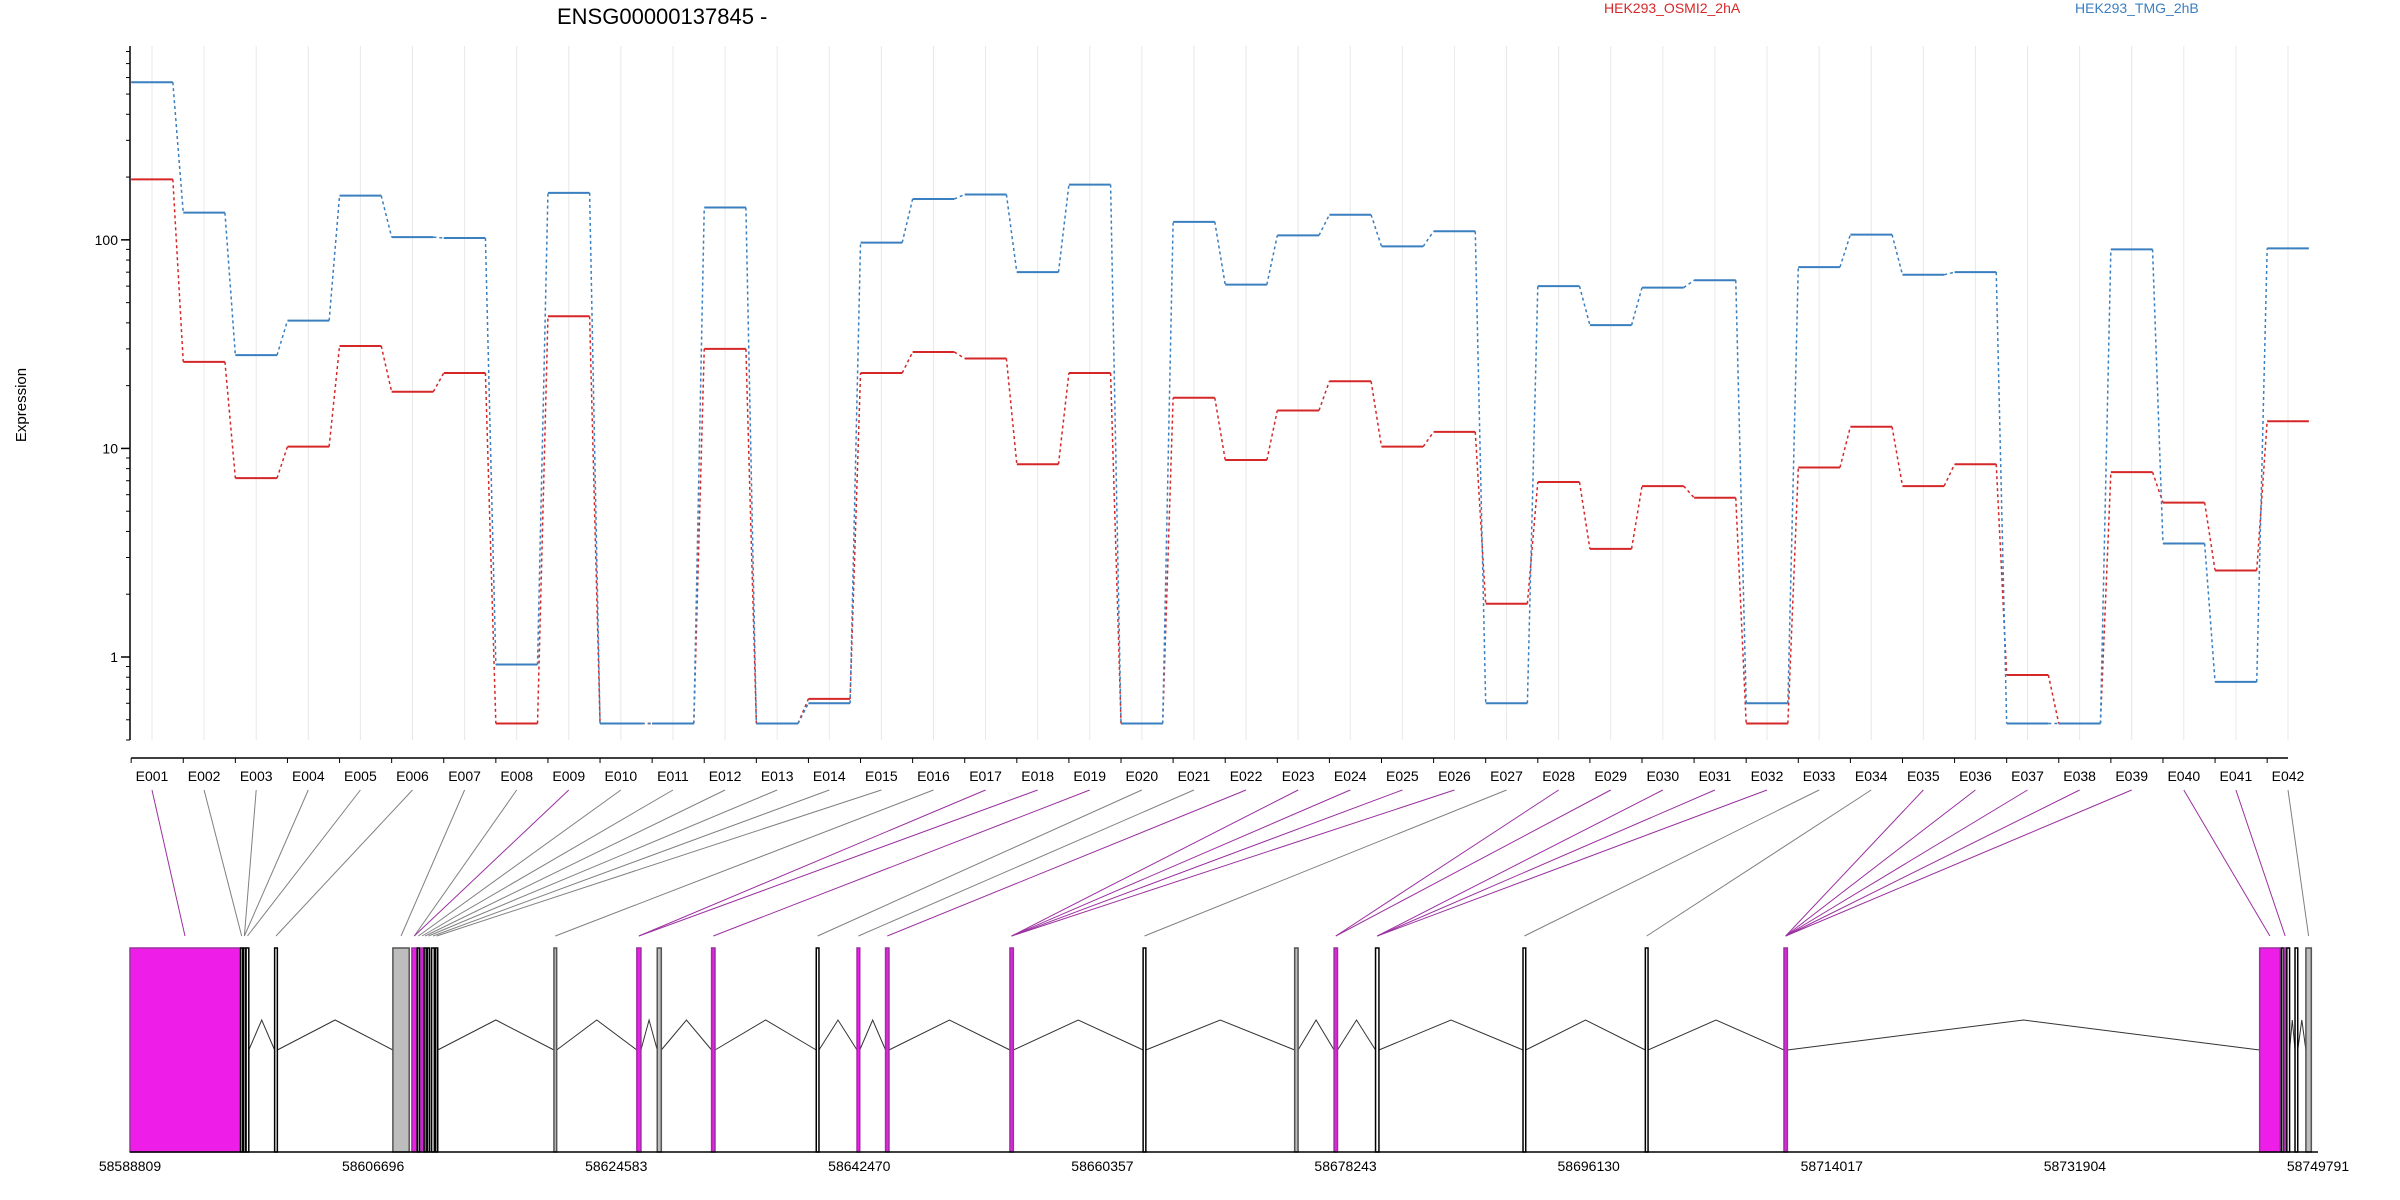 This screenshot has height=1200, width=2400. I want to click on x-tick-label: E018, so click(1037, 776).